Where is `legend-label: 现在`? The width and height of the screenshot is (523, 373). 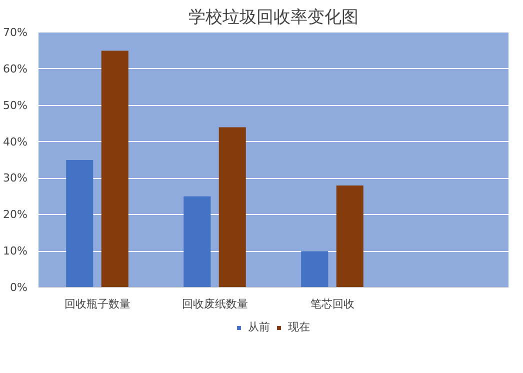
legend-label: 现在 is located at coordinates (299, 327).